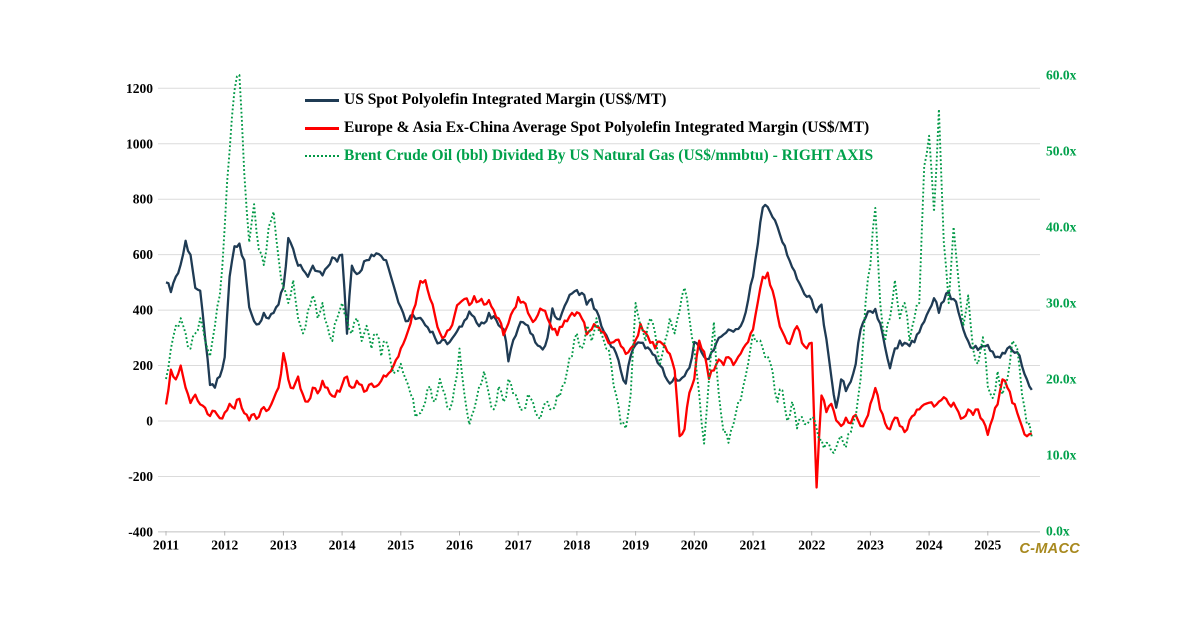  What do you see at coordinates (139, 88) in the screenshot?
I see `left-axis-tick-label: 1200` at bounding box center [139, 88].